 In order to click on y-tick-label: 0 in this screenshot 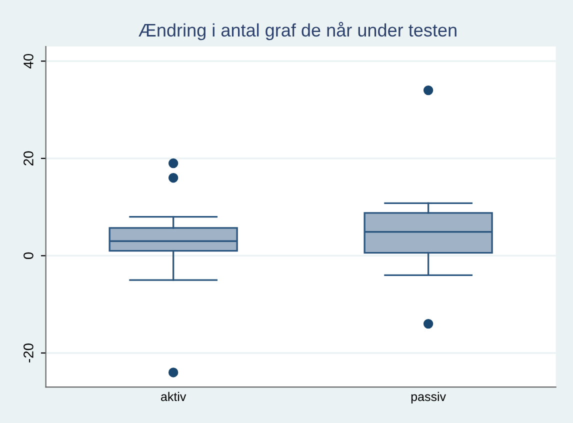, I will do `click(29, 256)`.